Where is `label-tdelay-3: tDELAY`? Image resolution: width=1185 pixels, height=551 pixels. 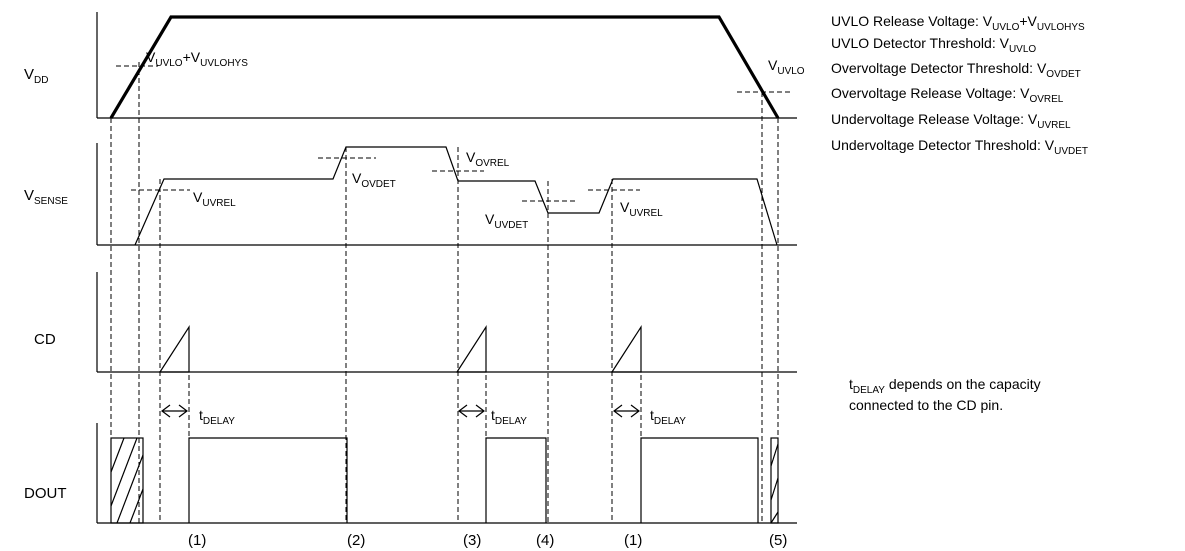
label-tdelay-3: tDELAY is located at coordinates (509, 417).